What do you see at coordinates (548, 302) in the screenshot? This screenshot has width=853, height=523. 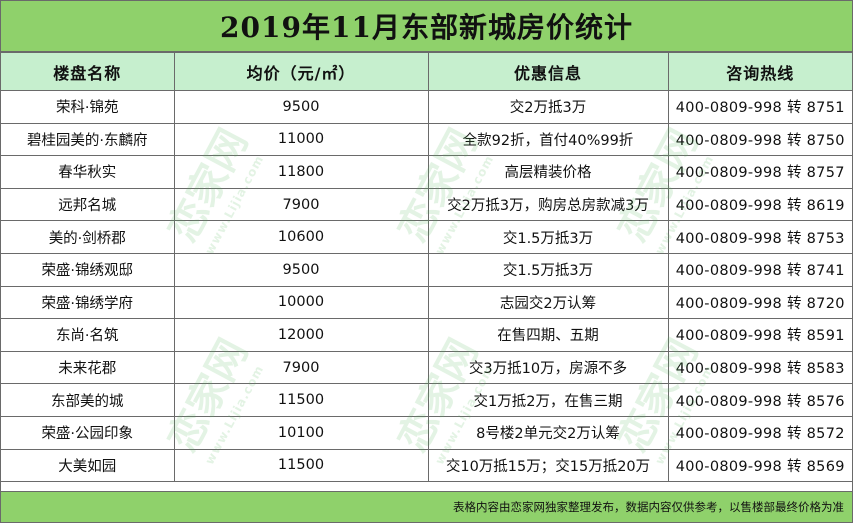 I see `offer-cell: 志园交2万认筹` at bounding box center [548, 302].